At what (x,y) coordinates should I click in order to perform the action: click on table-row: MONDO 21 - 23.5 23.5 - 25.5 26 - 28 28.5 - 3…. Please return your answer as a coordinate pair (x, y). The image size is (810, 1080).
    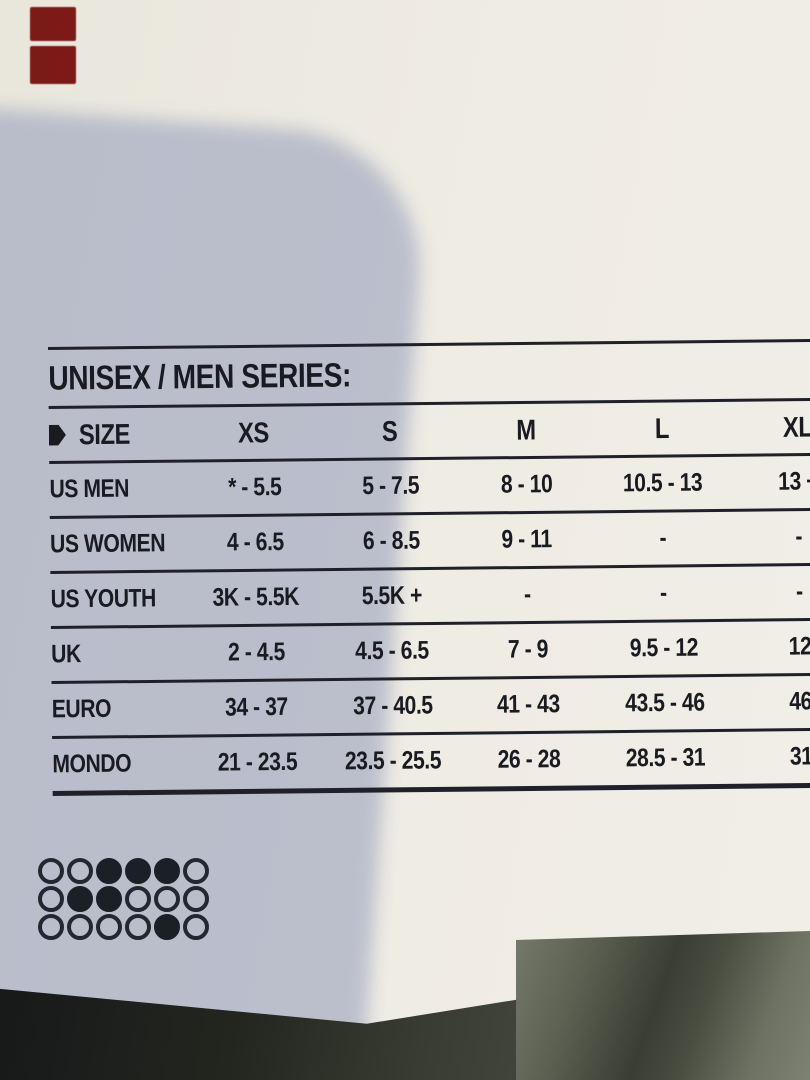
    Looking at the image, I should click on (431, 763).